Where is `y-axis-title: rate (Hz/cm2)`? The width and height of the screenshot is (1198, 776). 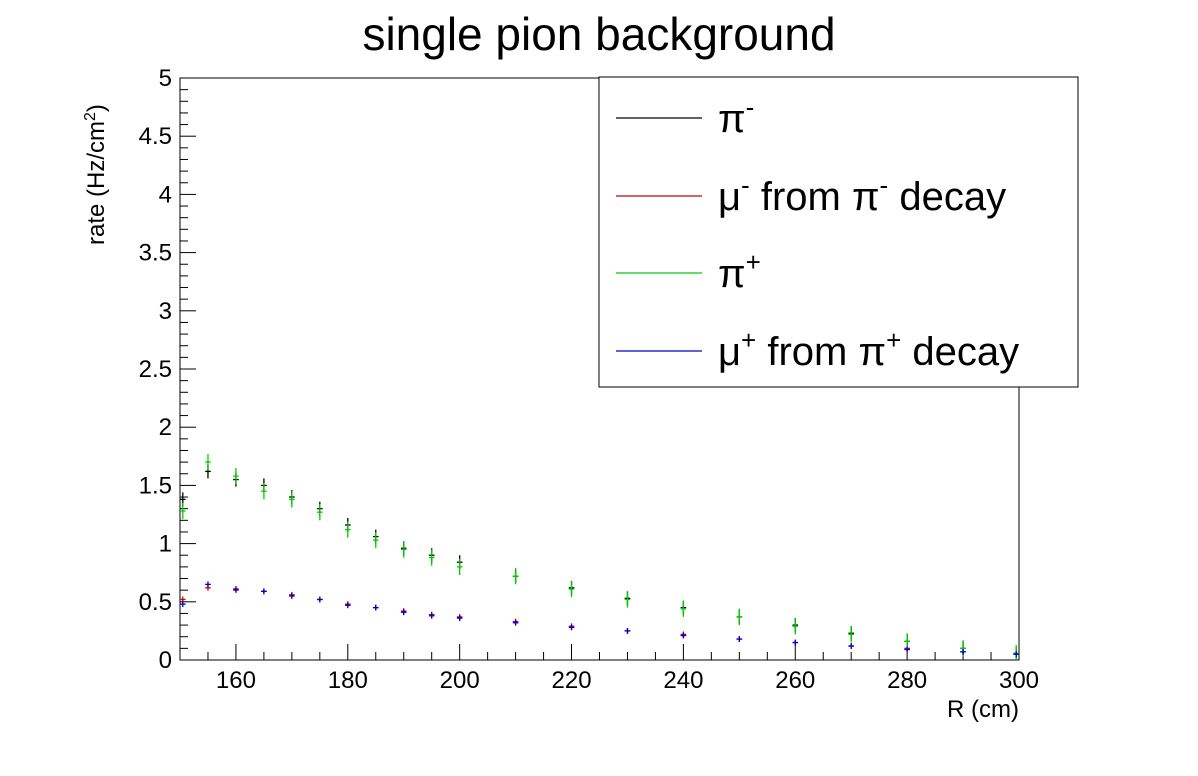 y-axis-title: rate (Hz/cm2) is located at coordinates (96, 174).